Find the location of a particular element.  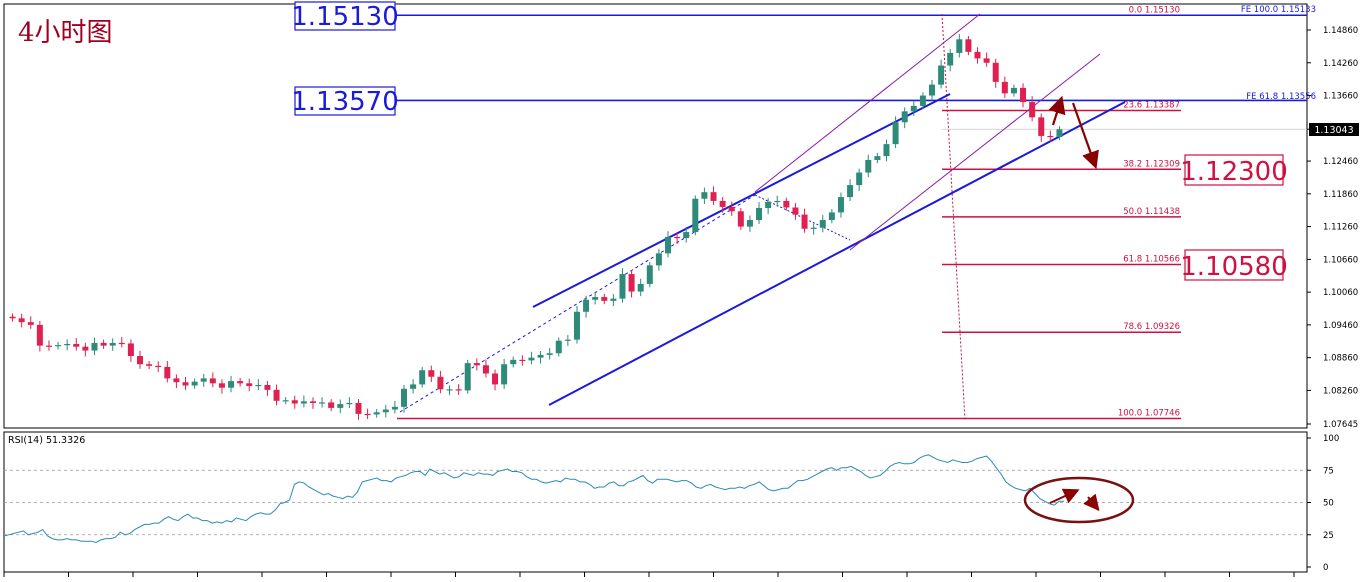

fib-level-label: 61.8 1.10566 is located at coordinates (1151, 259).